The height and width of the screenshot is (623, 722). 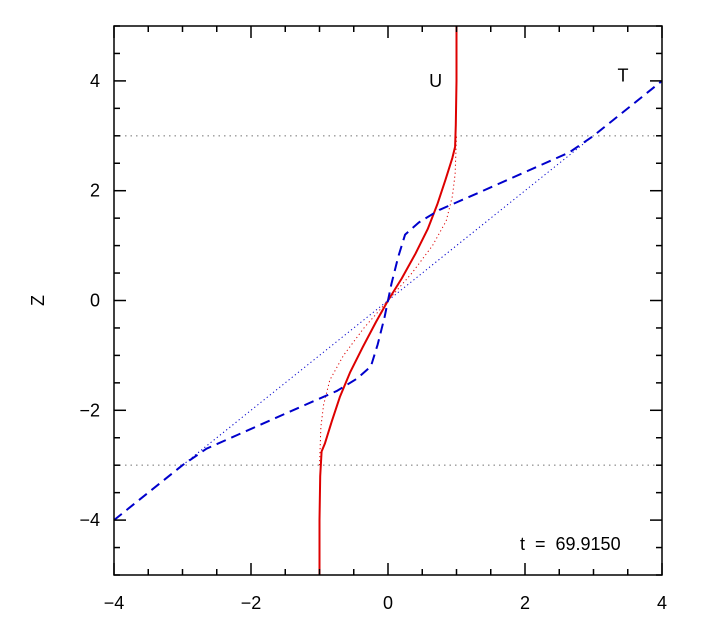 I want to click on time-annotation: t = 69.9150, so click(x=570, y=544).